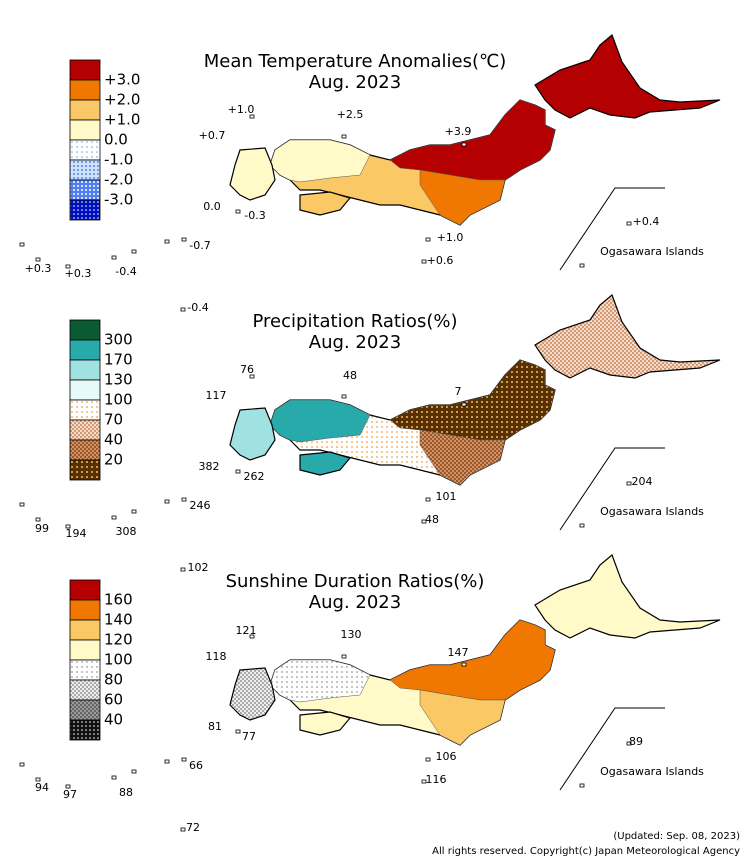 Image resolution: width=750 pixels, height=864 pixels. What do you see at coordinates (355, 321) in the screenshot?
I see `map-title: Precipitation Ratios(%)` at bounding box center [355, 321].